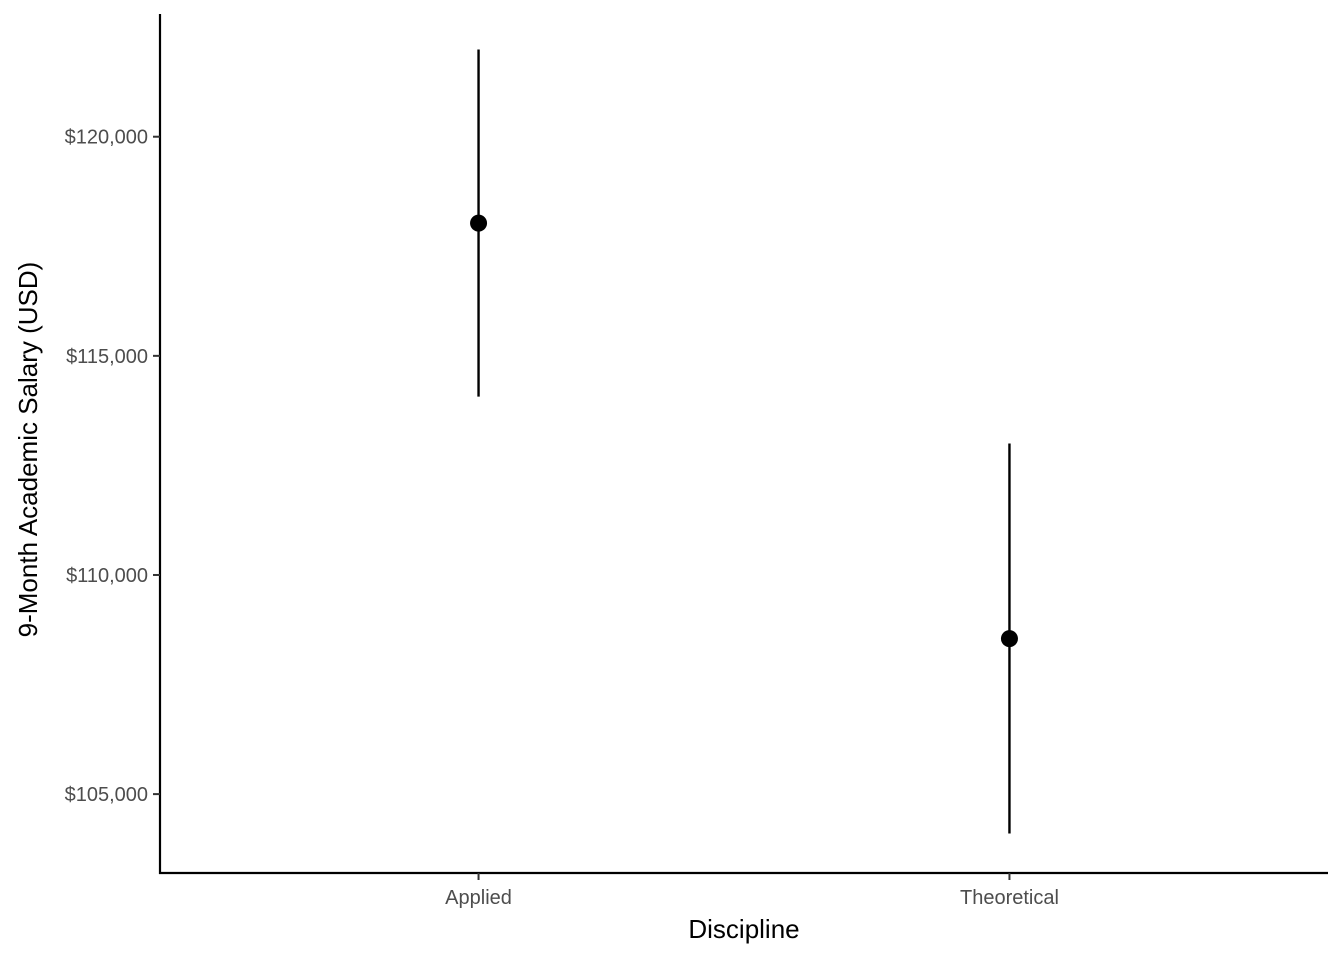 The image size is (1344, 960). I want to click on point-applied, so click(479, 223).